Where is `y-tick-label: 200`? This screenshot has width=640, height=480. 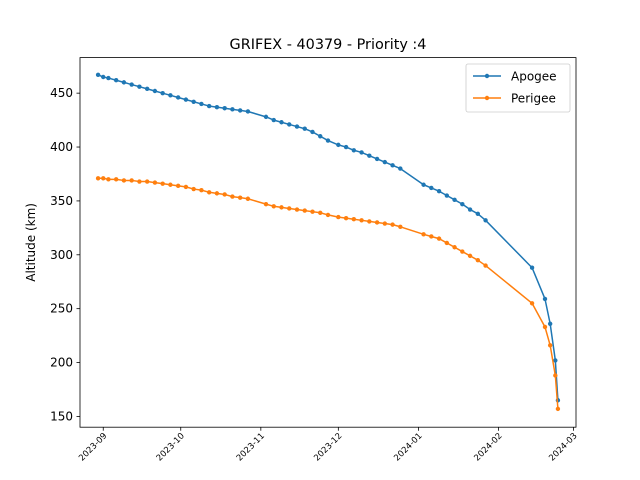 y-tick-label: 200 is located at coordinates (61, 363).